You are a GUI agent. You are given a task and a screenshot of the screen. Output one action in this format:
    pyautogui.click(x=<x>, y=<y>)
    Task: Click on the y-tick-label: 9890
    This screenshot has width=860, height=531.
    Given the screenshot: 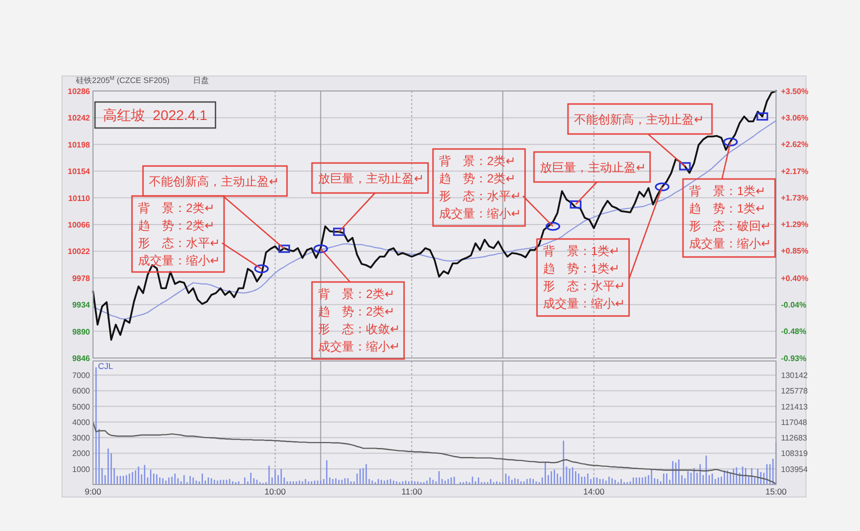 What is the action you would take?
    pyautogui.click(x=81, y=331)
    